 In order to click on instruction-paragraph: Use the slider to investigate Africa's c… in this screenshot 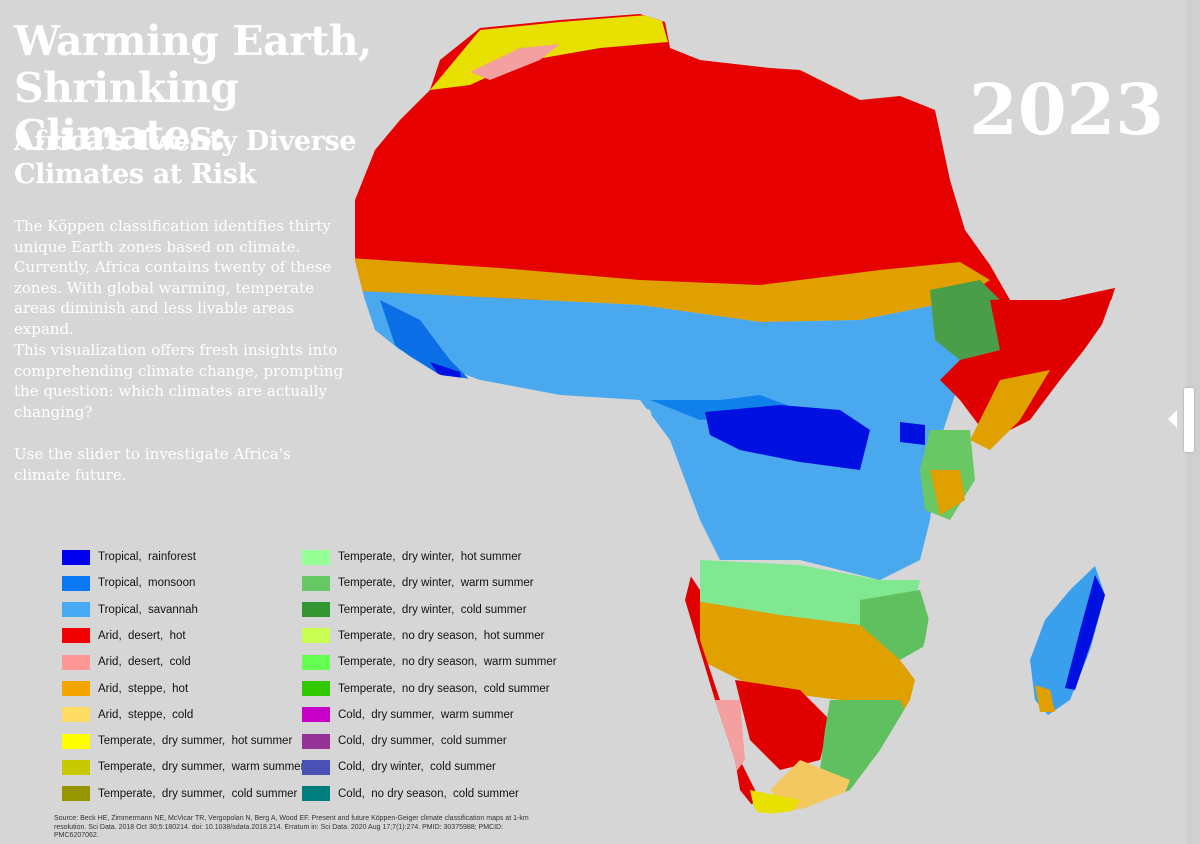, I will do `click(152, 464)`.